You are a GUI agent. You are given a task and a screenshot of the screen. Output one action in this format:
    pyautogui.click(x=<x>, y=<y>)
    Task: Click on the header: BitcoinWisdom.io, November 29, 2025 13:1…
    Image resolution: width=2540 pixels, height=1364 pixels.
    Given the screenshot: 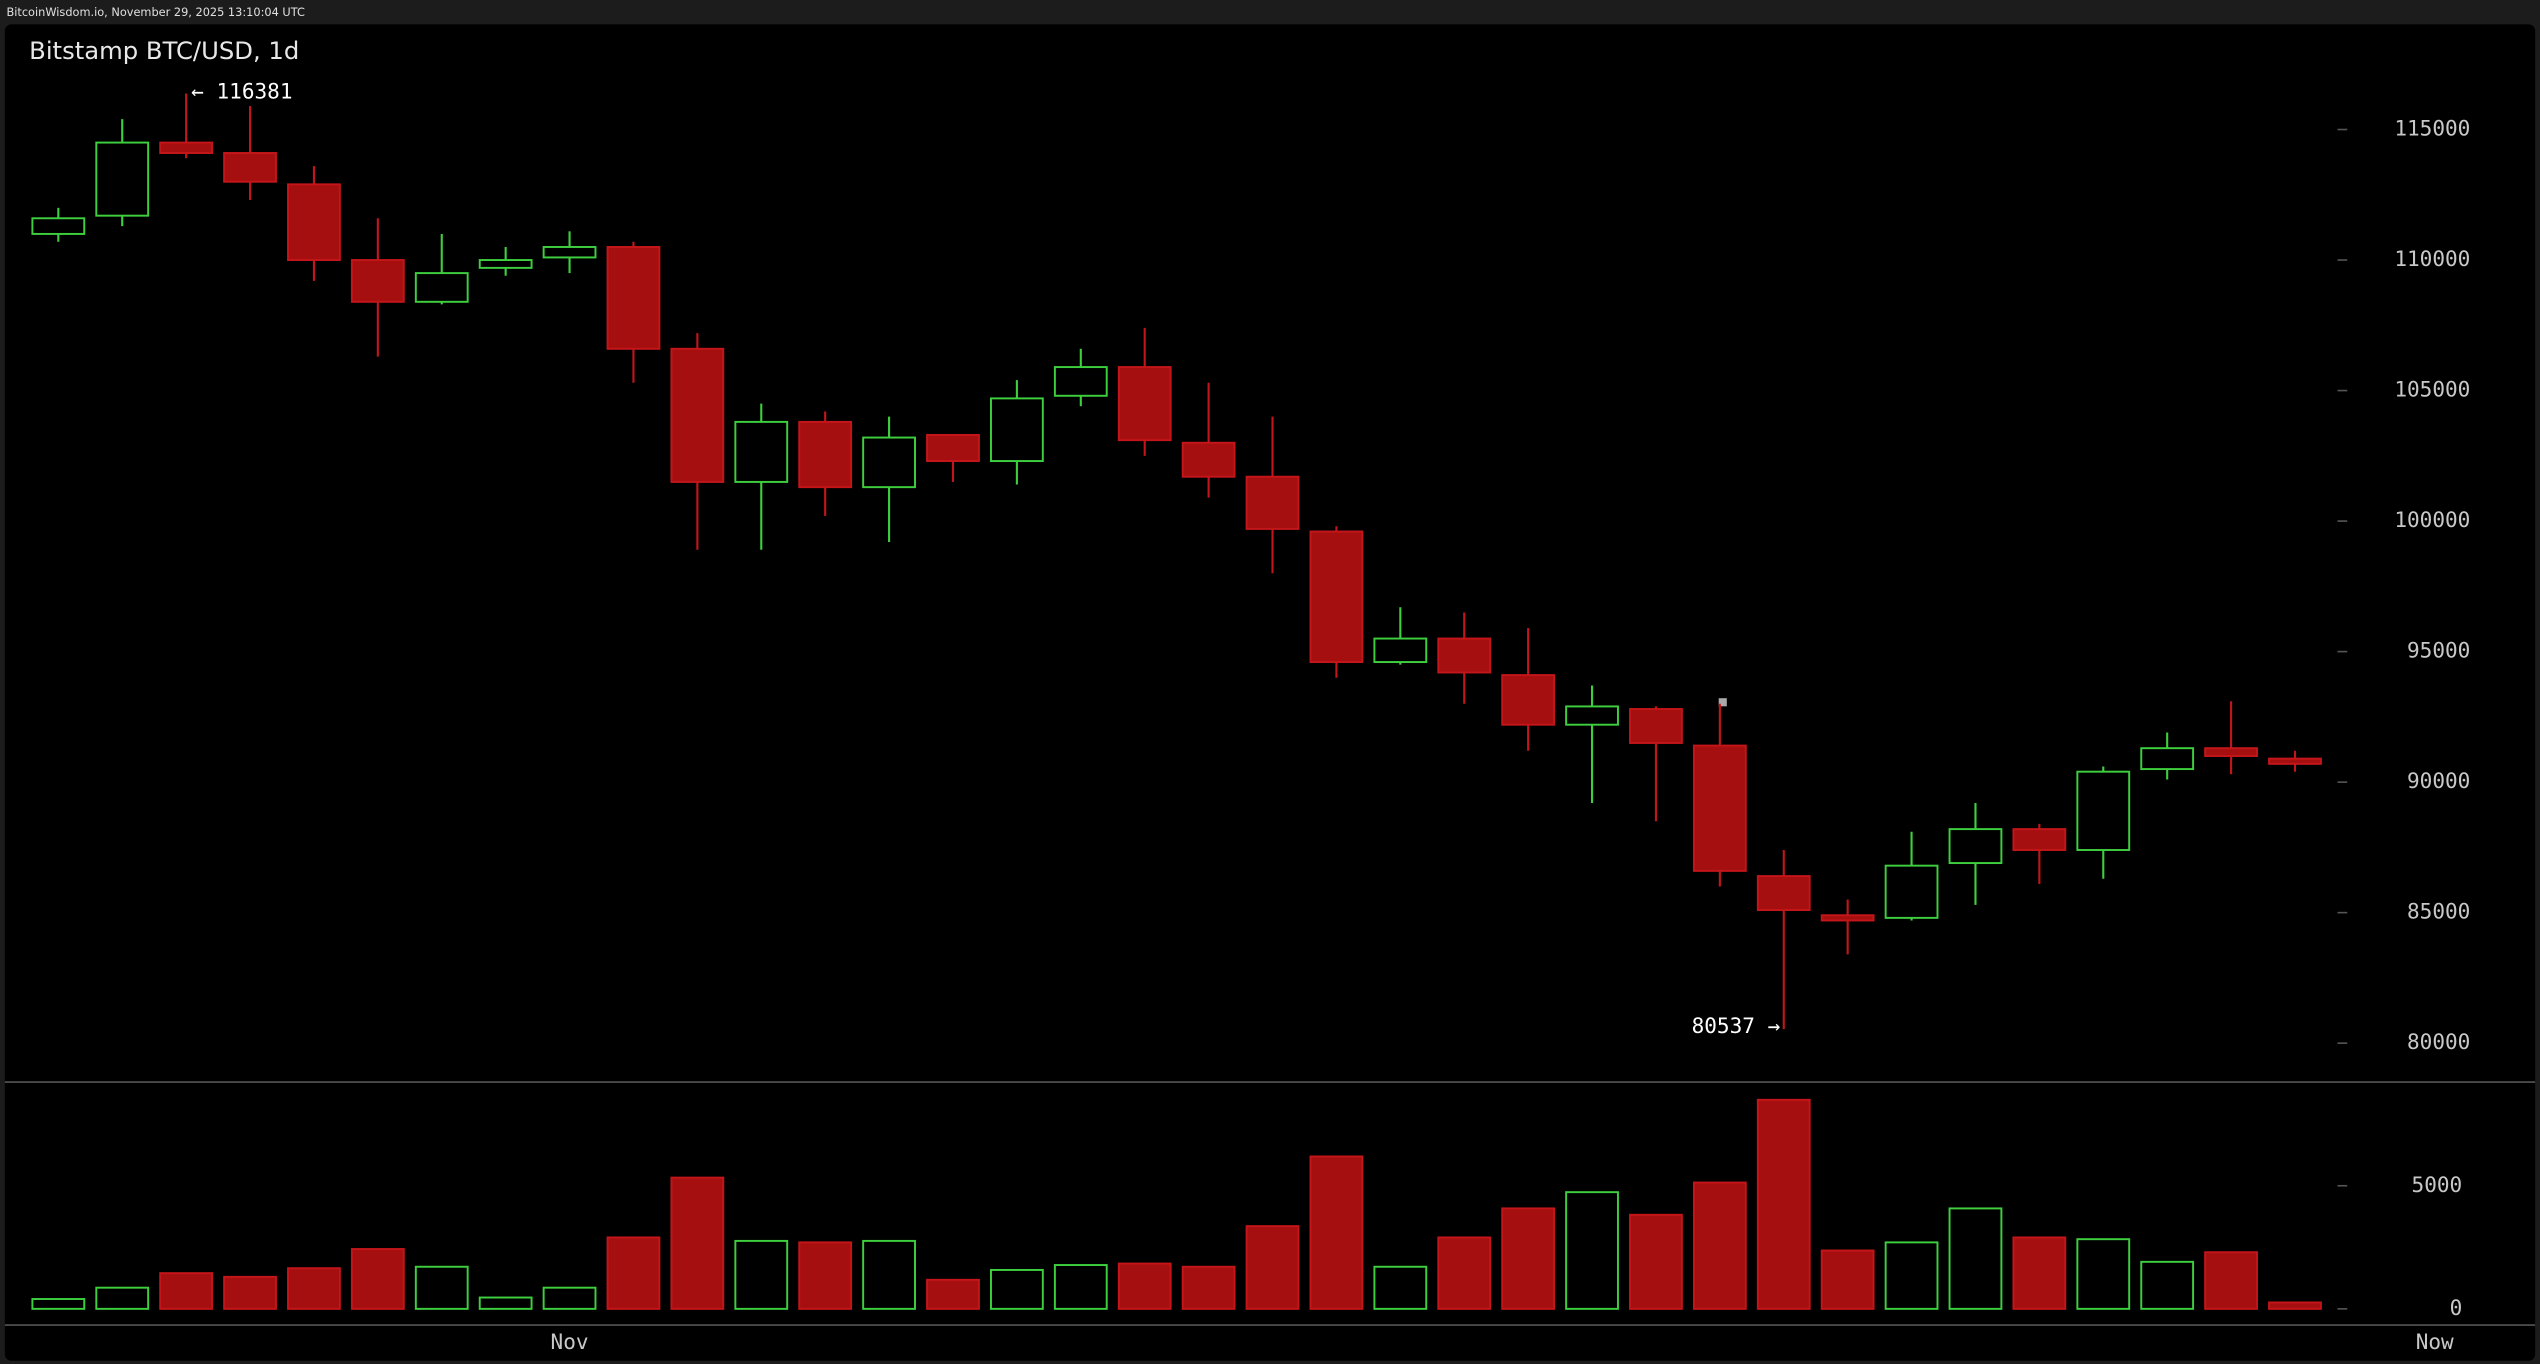 What is the action you would take?
    pyautogui.click(x=155, y=12)
    